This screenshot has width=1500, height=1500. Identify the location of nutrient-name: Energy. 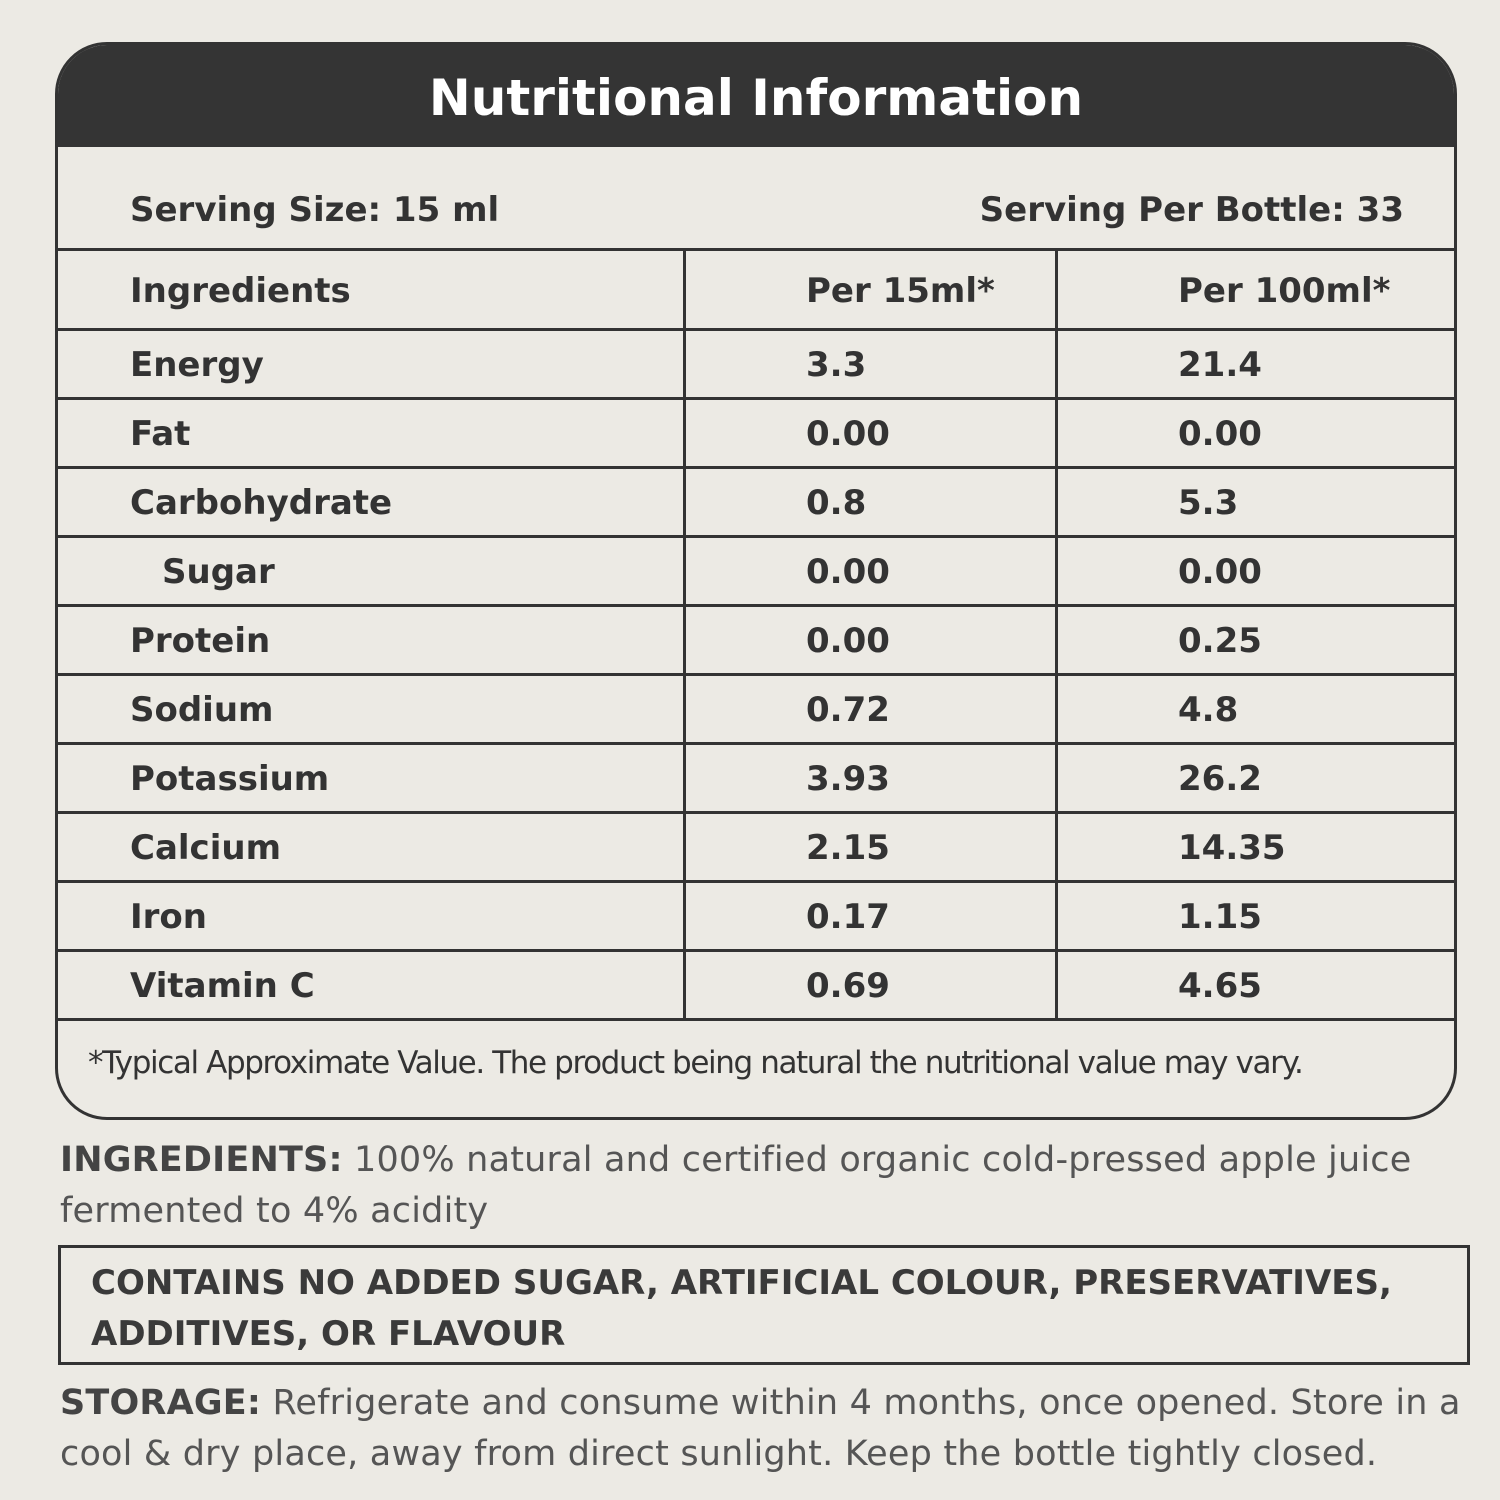
(197, 365).